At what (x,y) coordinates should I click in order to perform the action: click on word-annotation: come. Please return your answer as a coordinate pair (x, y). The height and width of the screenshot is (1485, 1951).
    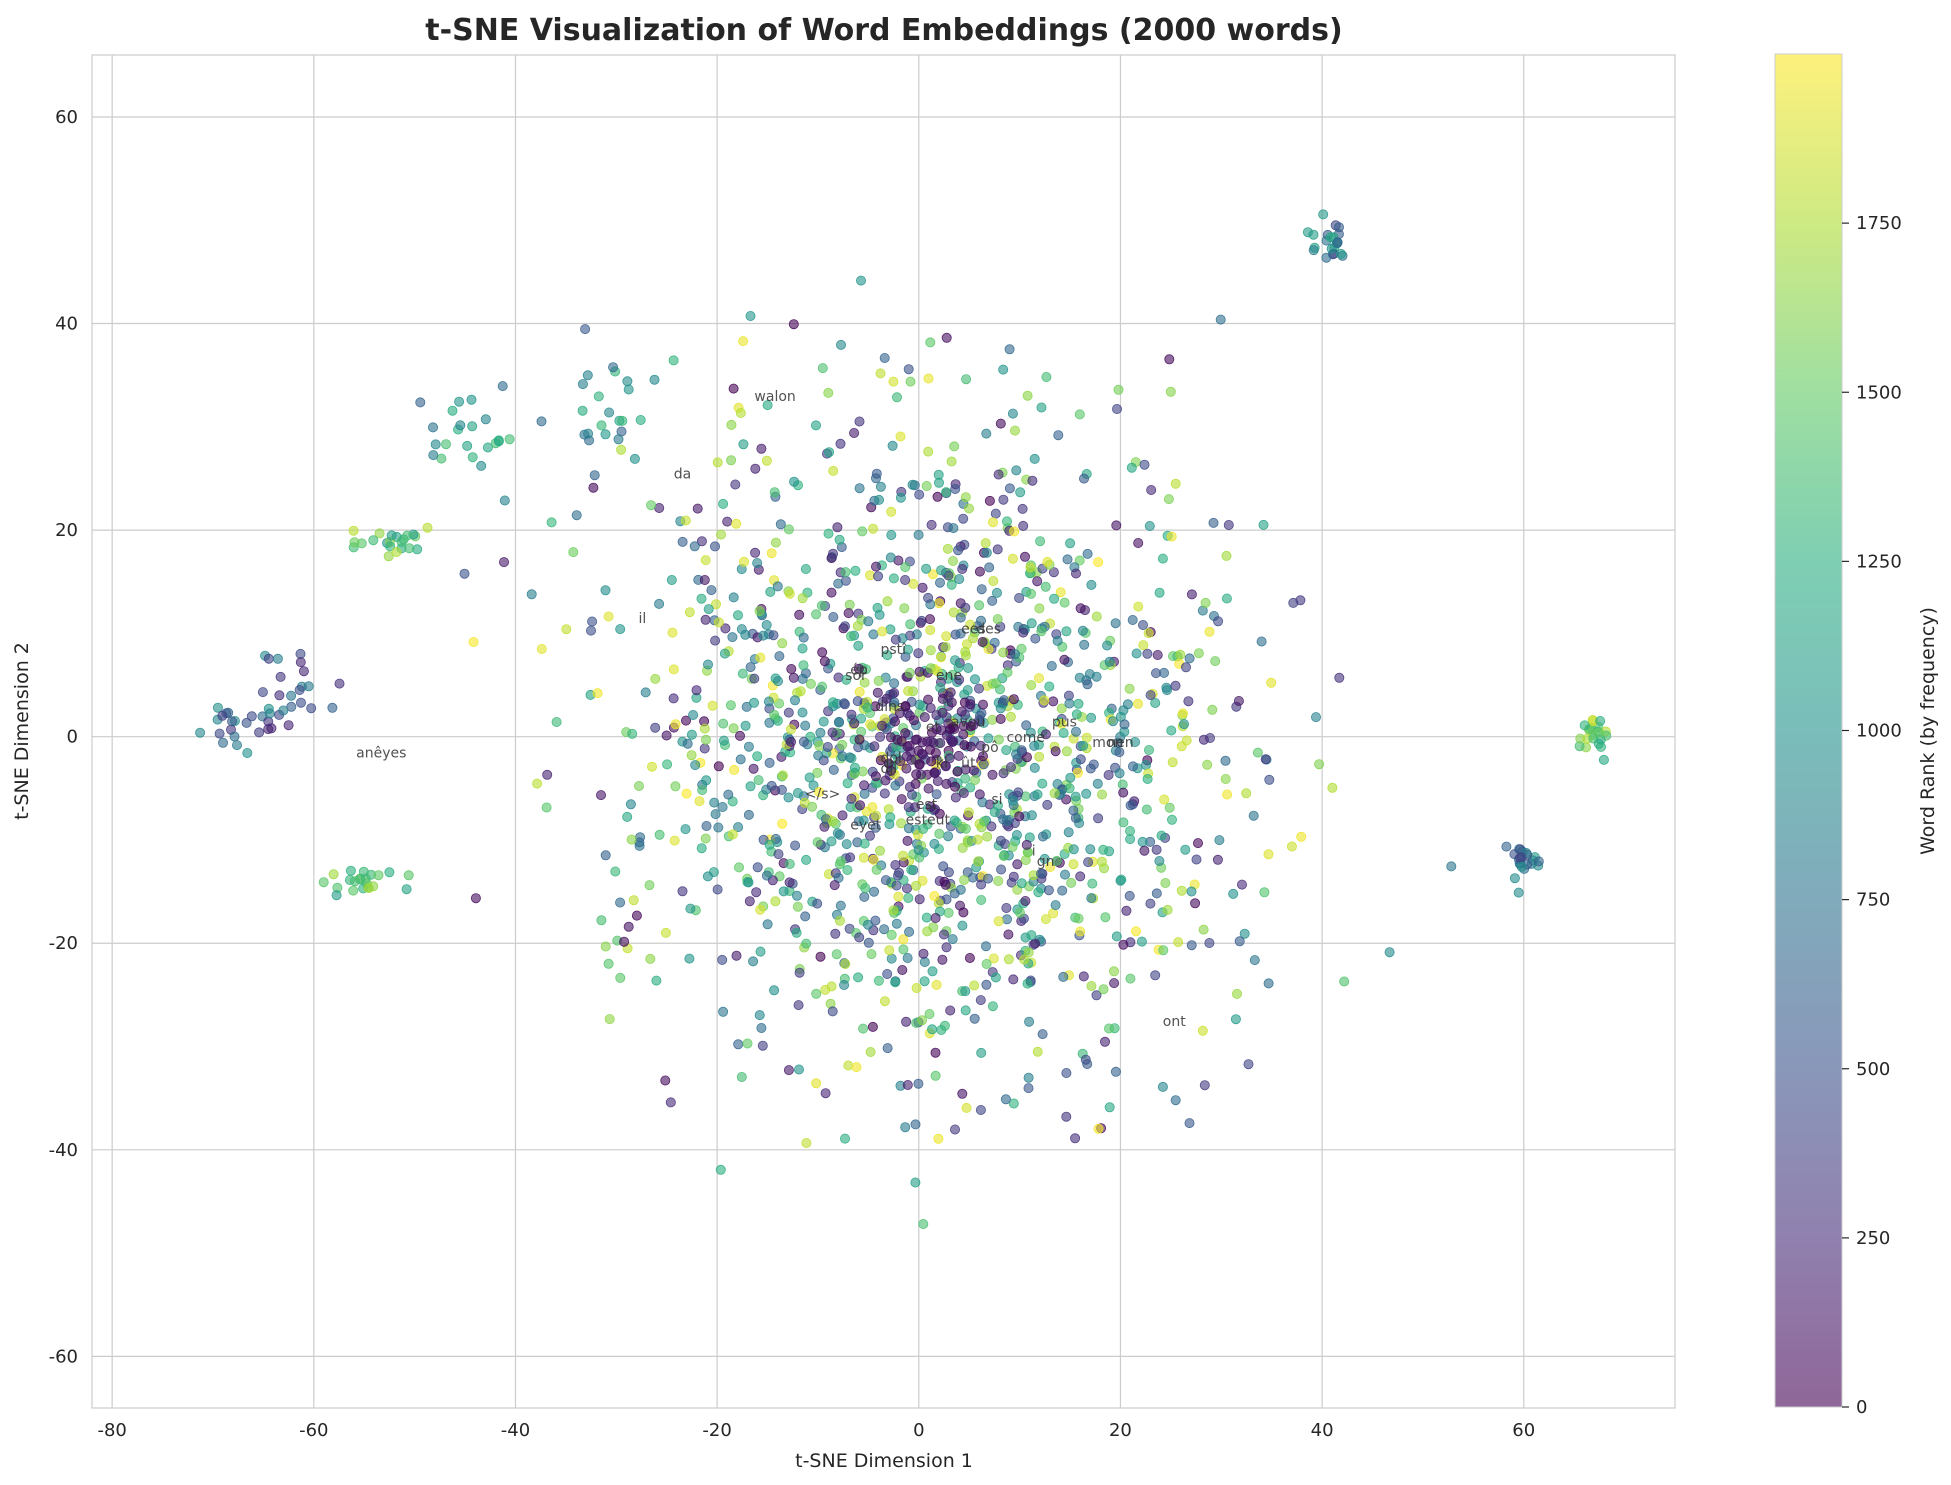
    Looking at the image, I should click on (1025, 738).